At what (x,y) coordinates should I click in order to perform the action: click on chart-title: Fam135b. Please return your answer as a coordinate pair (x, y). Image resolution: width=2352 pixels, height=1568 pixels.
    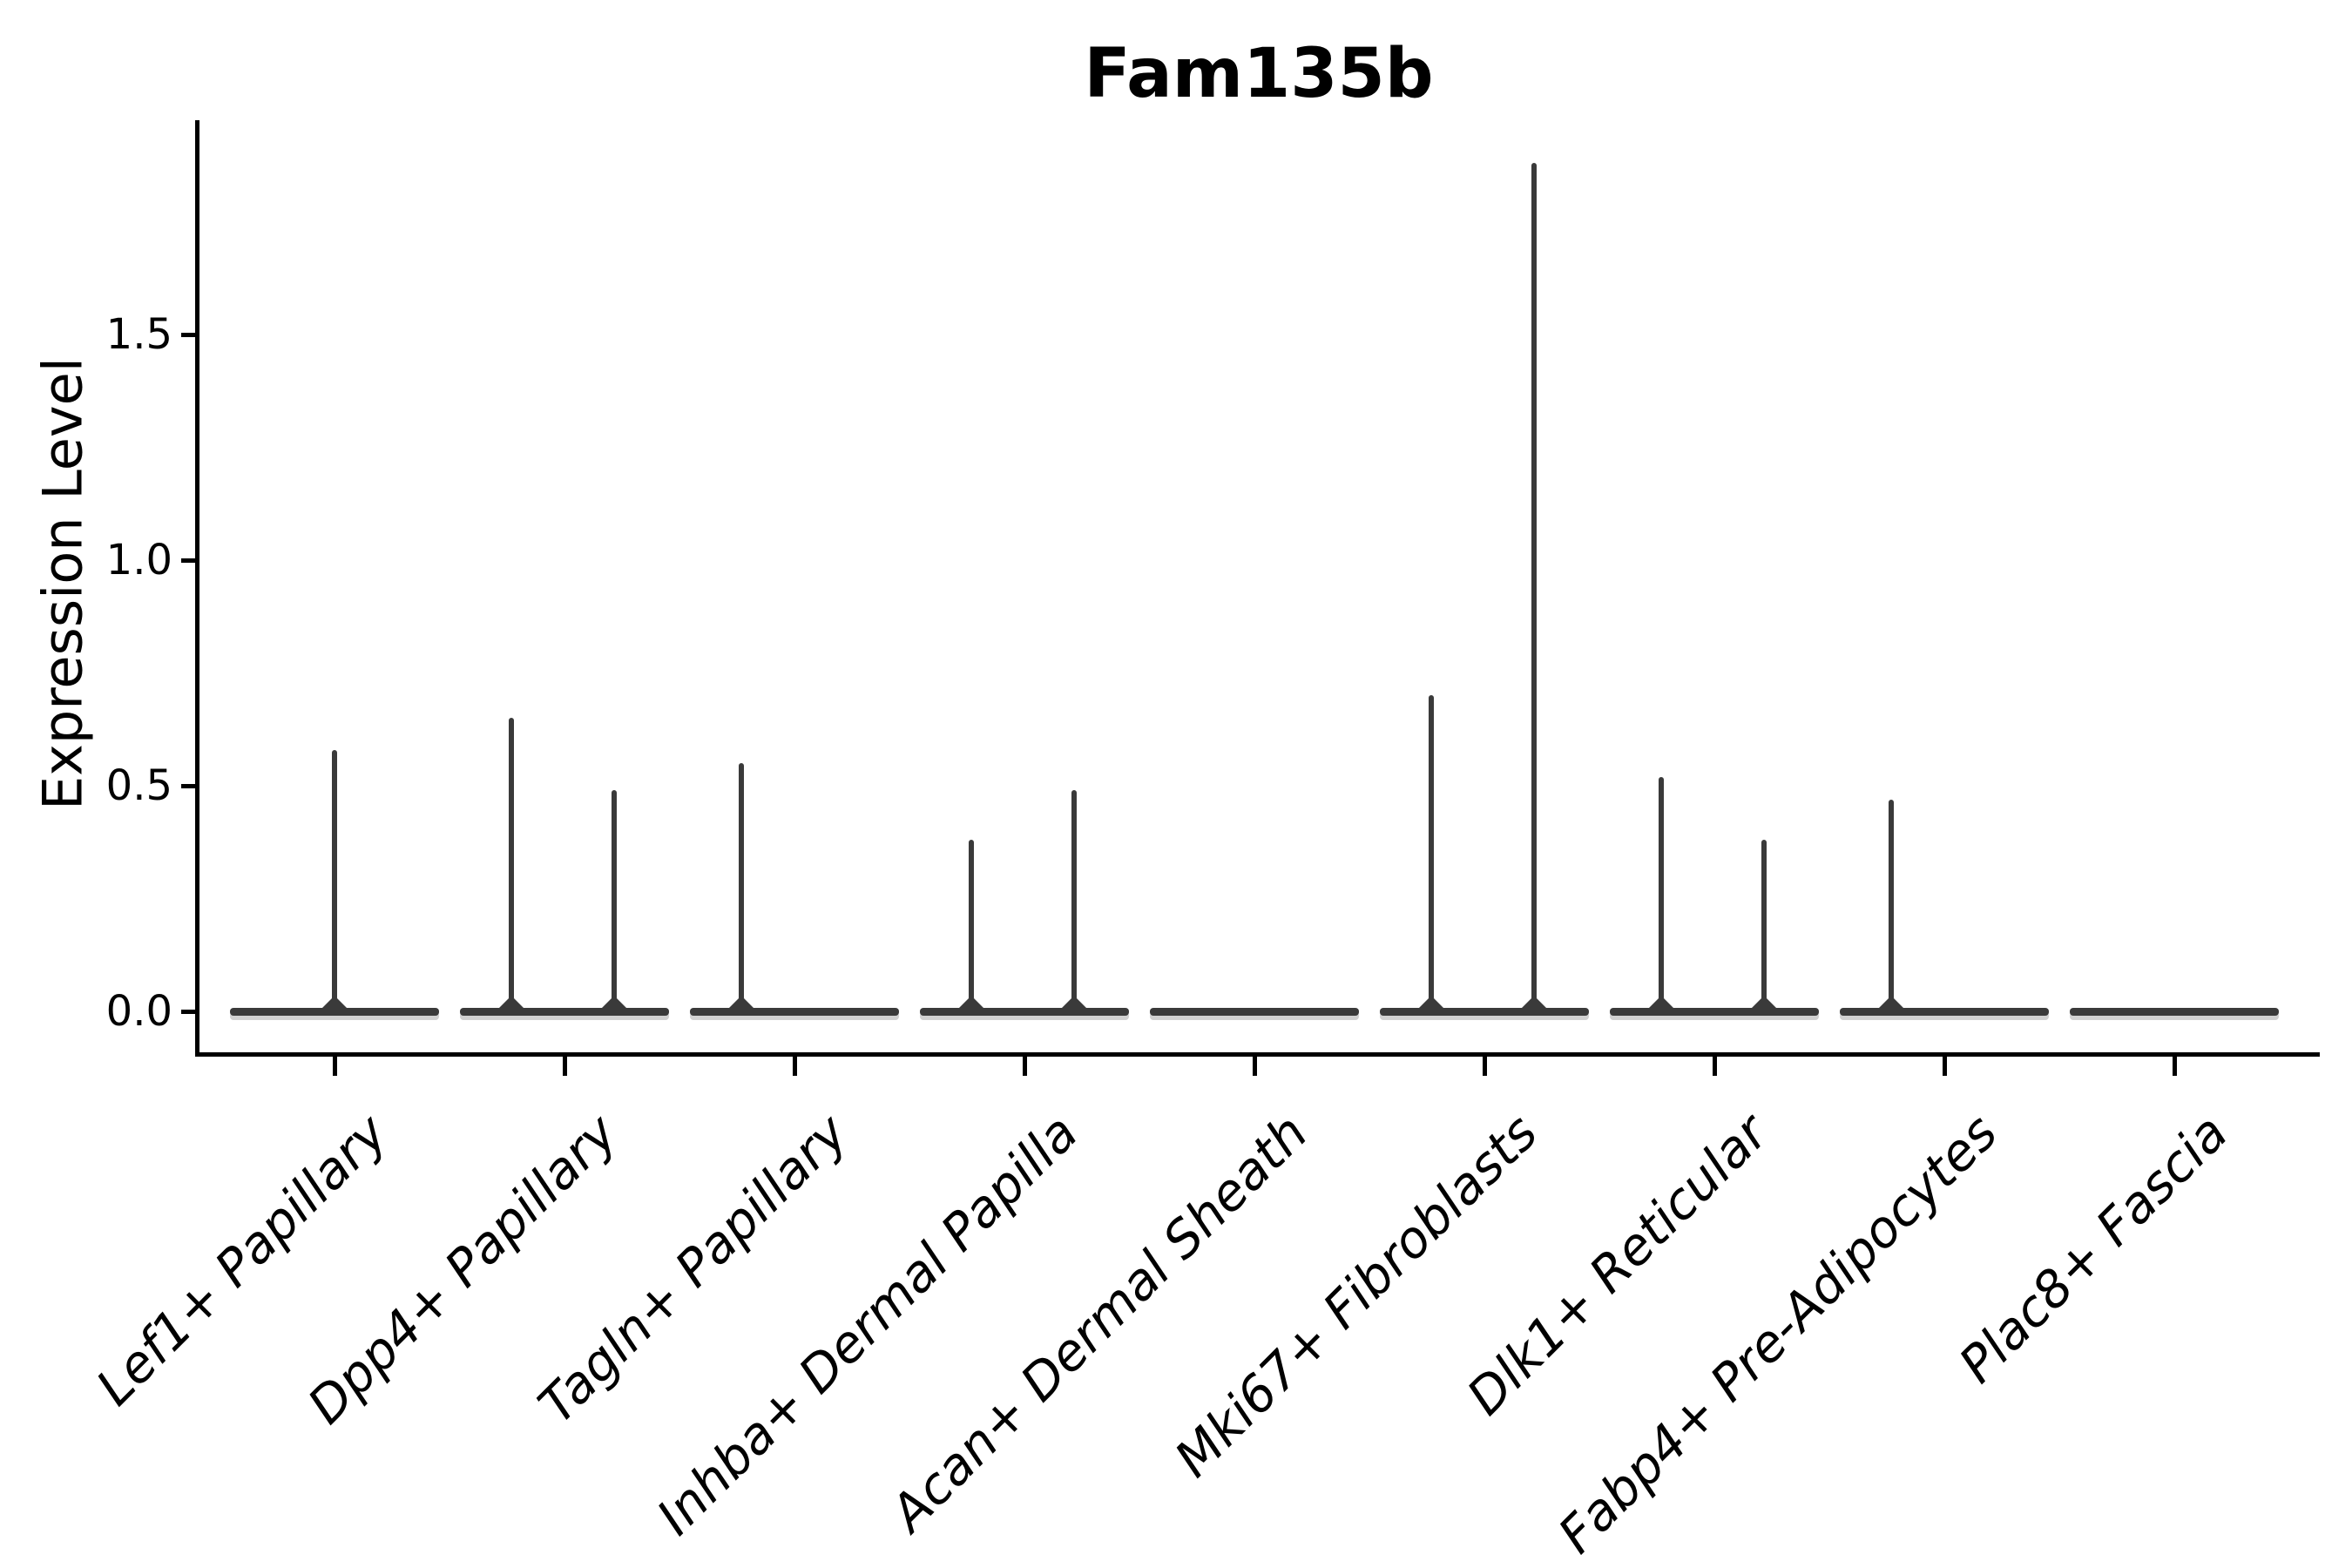
    Looking at the image, I should click on (1259, 74).